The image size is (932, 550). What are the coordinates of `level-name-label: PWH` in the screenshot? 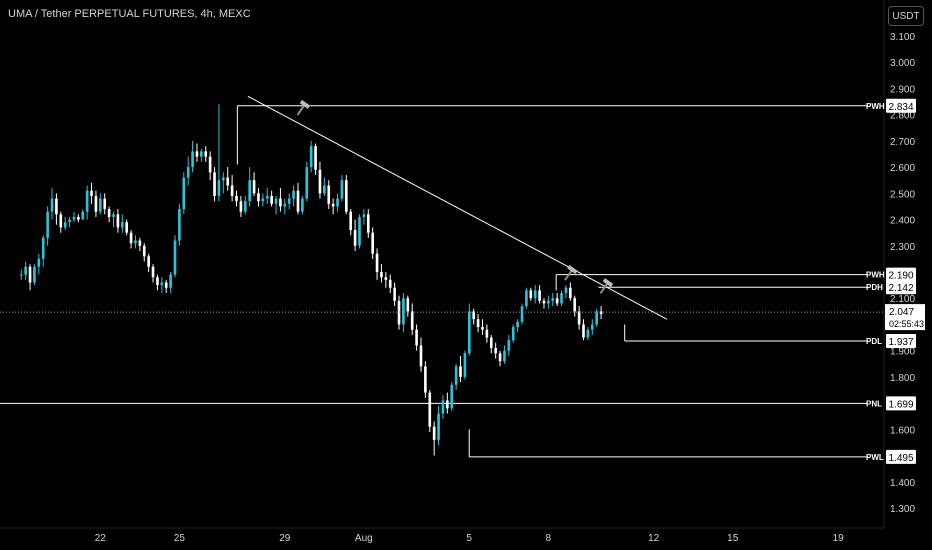 It's located at (875, 275).